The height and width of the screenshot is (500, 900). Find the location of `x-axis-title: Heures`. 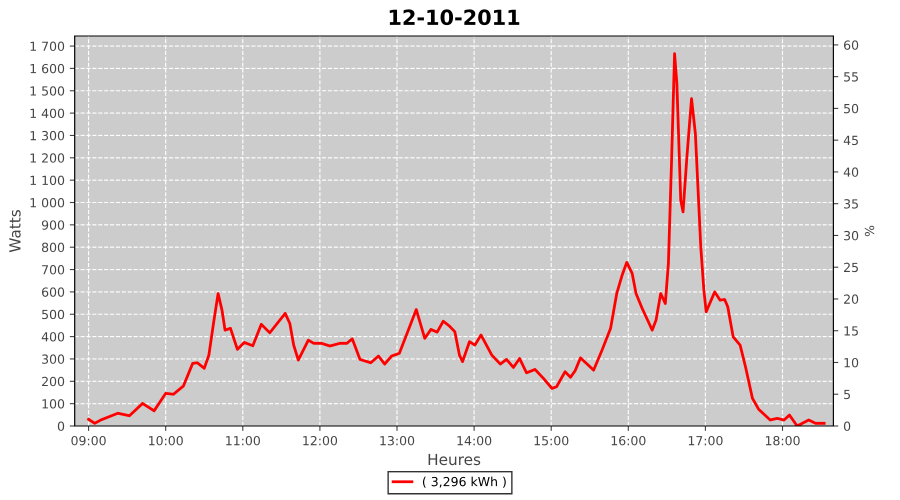

x-axis-title: Heures is located at coordinates (454, 460).